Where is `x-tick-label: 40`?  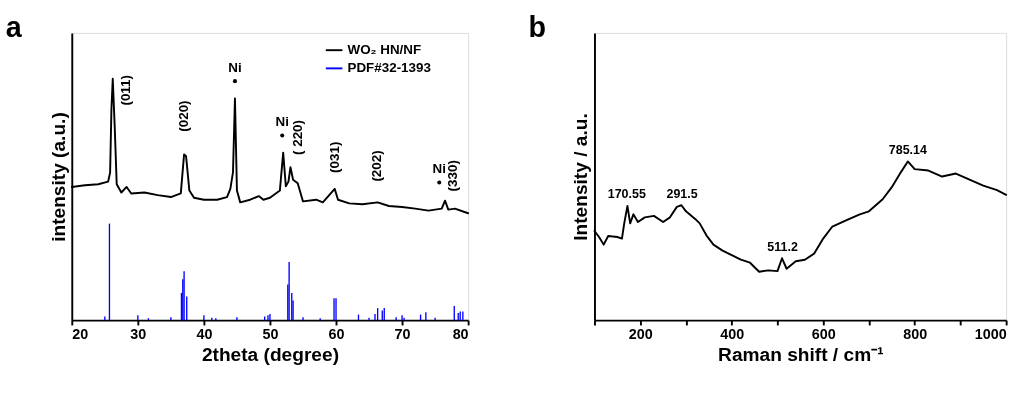 x-tick-label: 40 is located at coordinates (204, 333).